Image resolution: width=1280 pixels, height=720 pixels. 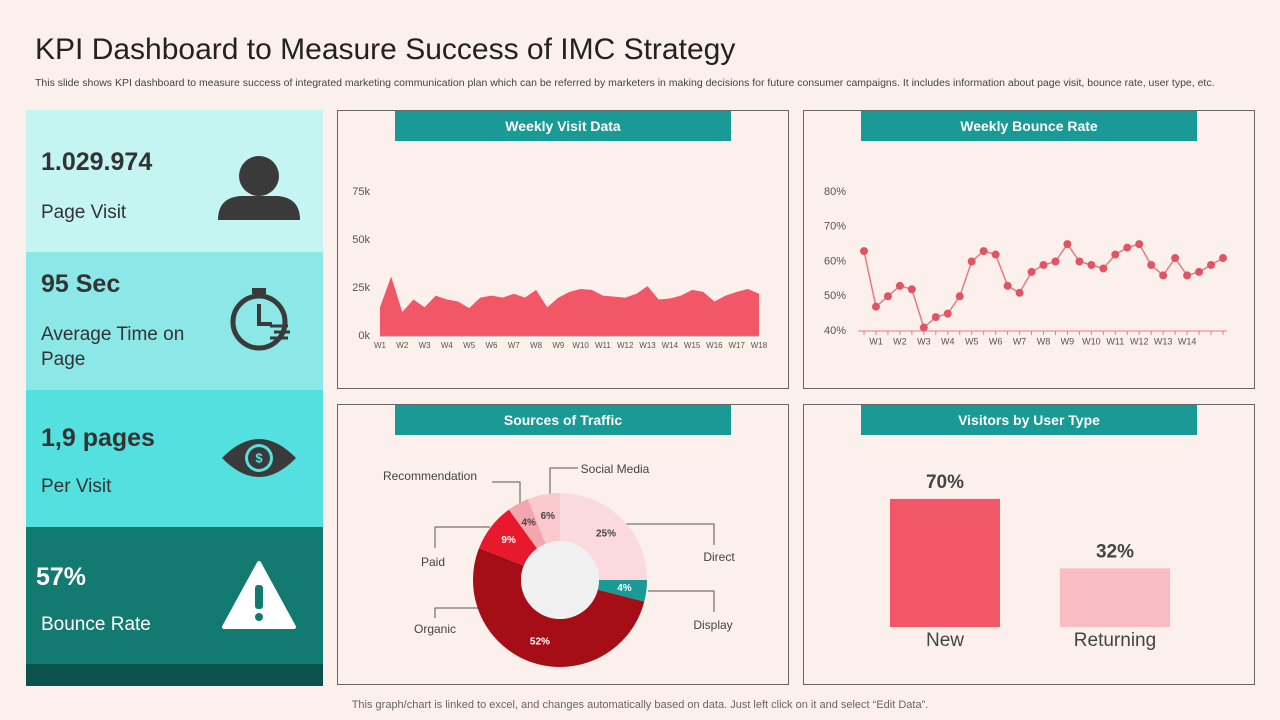 I want to click on kpi-label: Per Visit, so click(x=76, y=486).